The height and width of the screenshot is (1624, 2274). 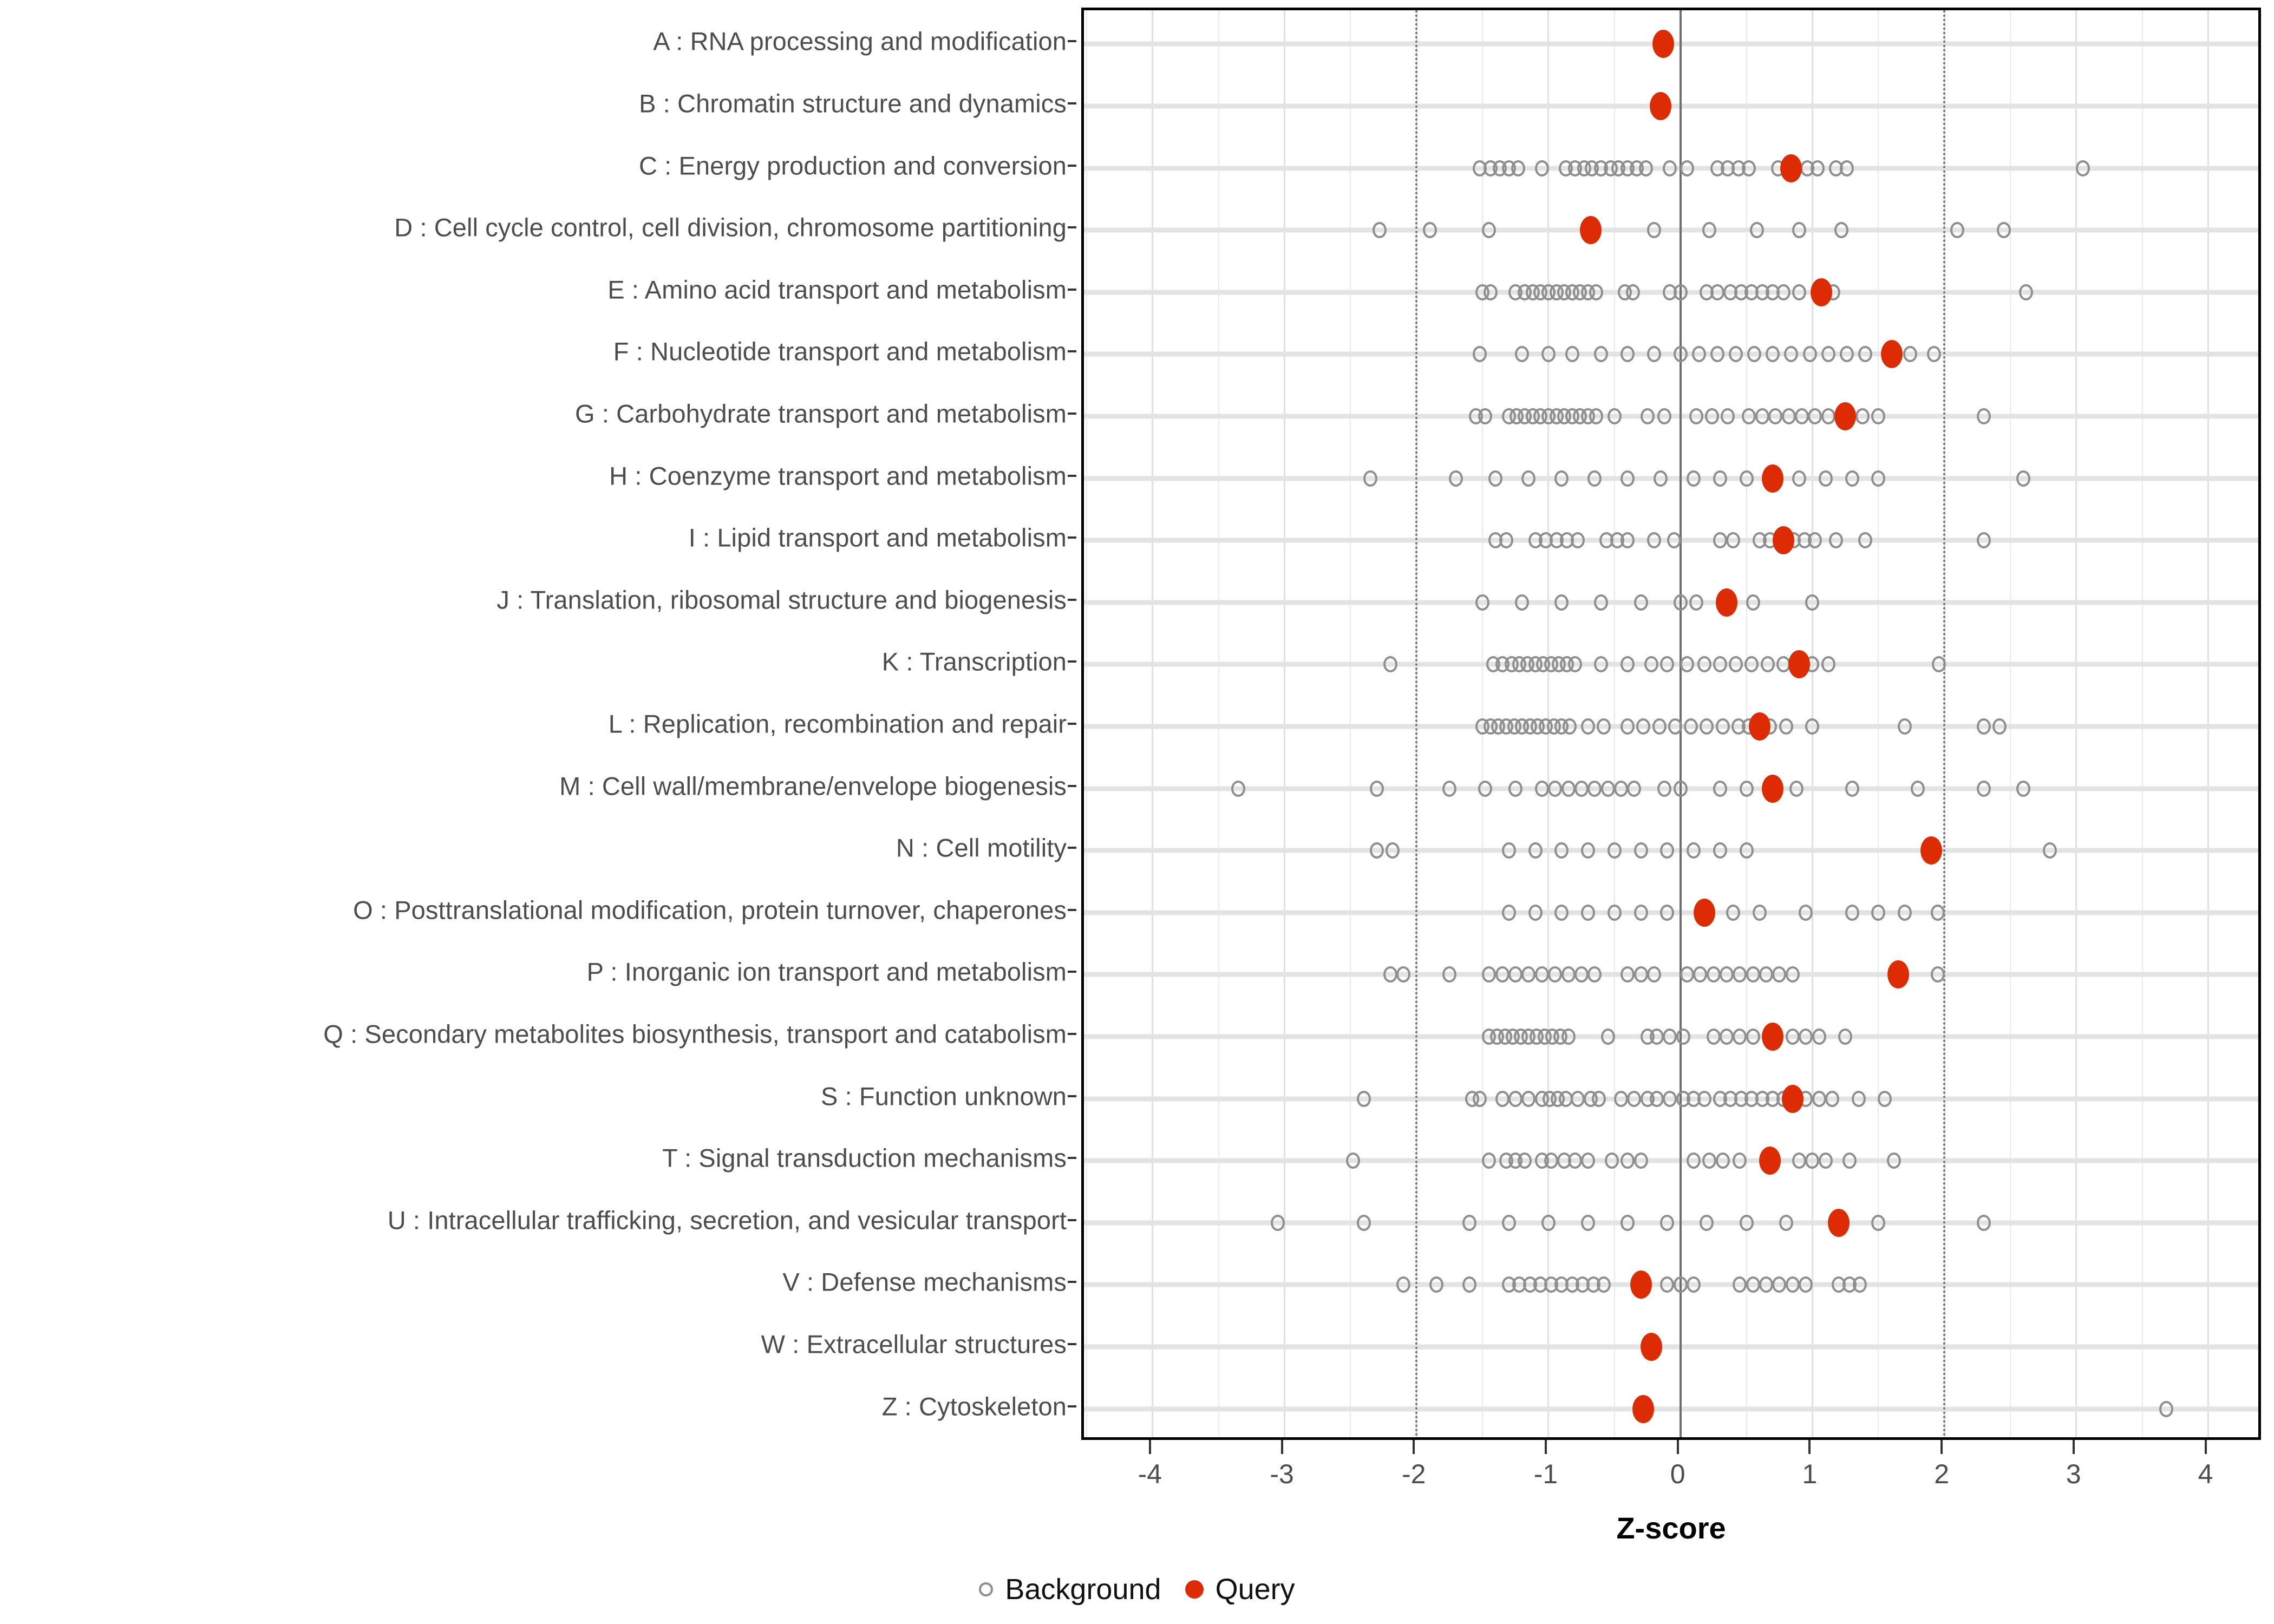 I want to click on y-axis-tick-label: T : Signal transduction mechanisms, so click(x=865, y=1158).